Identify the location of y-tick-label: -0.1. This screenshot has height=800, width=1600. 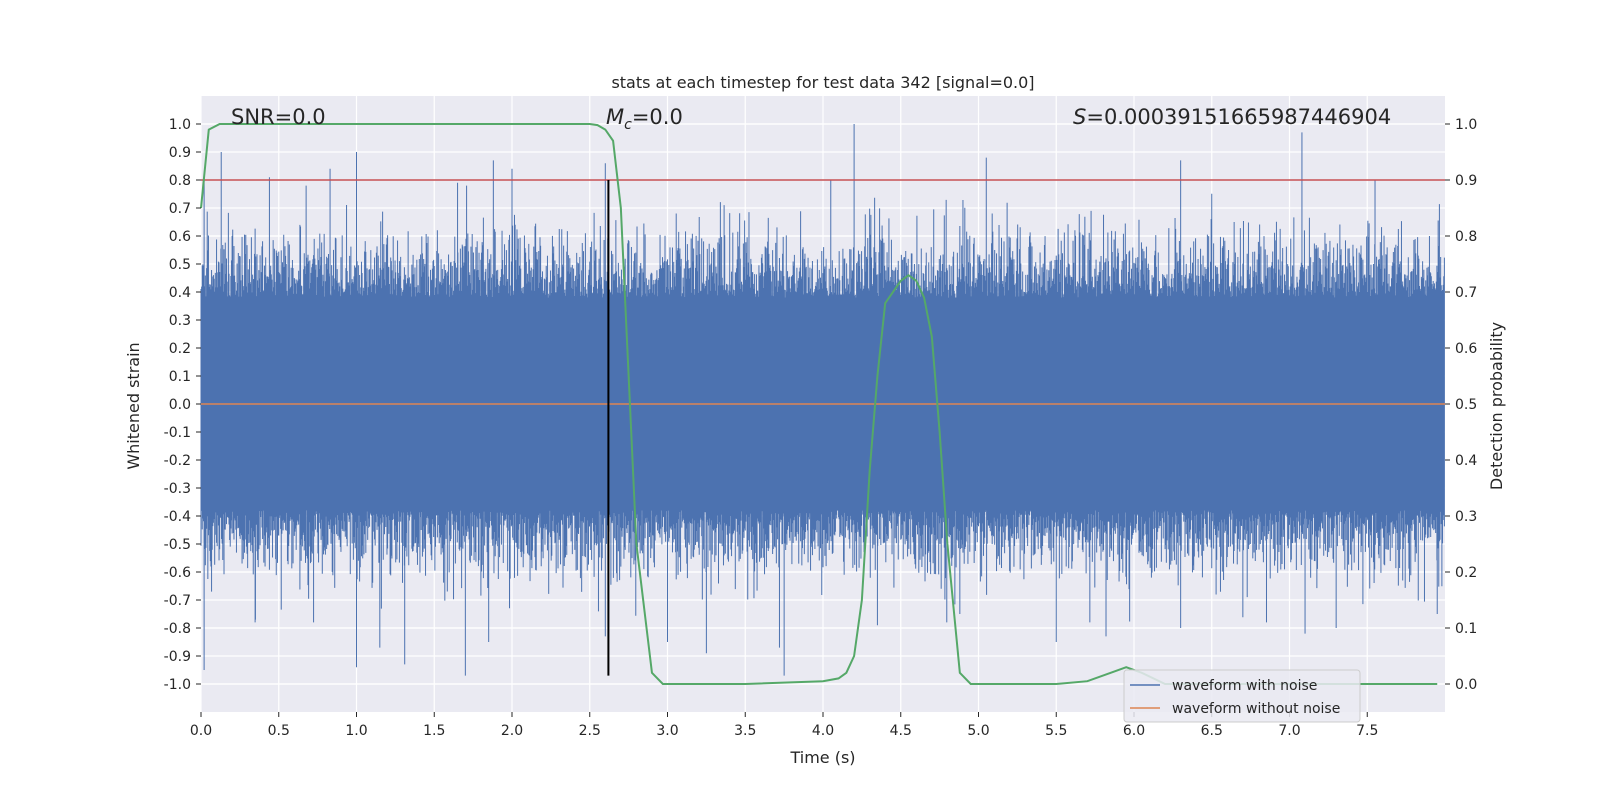
(177, 433).